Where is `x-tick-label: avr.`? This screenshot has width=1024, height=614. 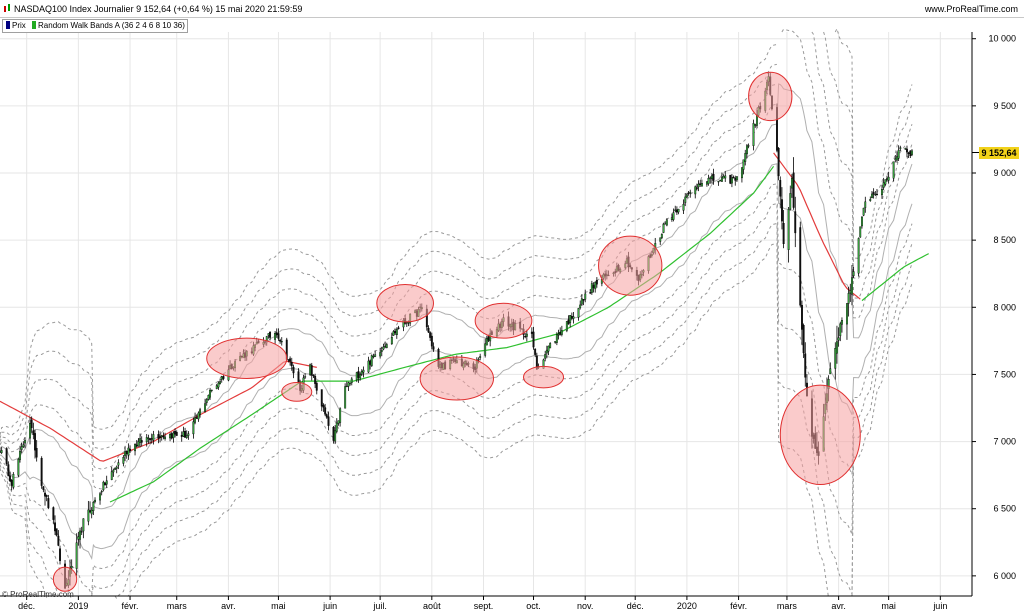
x-tick-label: avr. is located at coordinates (228, 606).